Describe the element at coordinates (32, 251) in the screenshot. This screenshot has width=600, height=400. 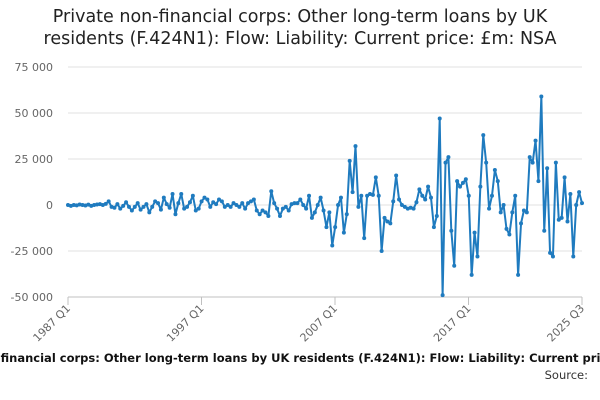
I see `y-tick-label: -25 000` at that location.